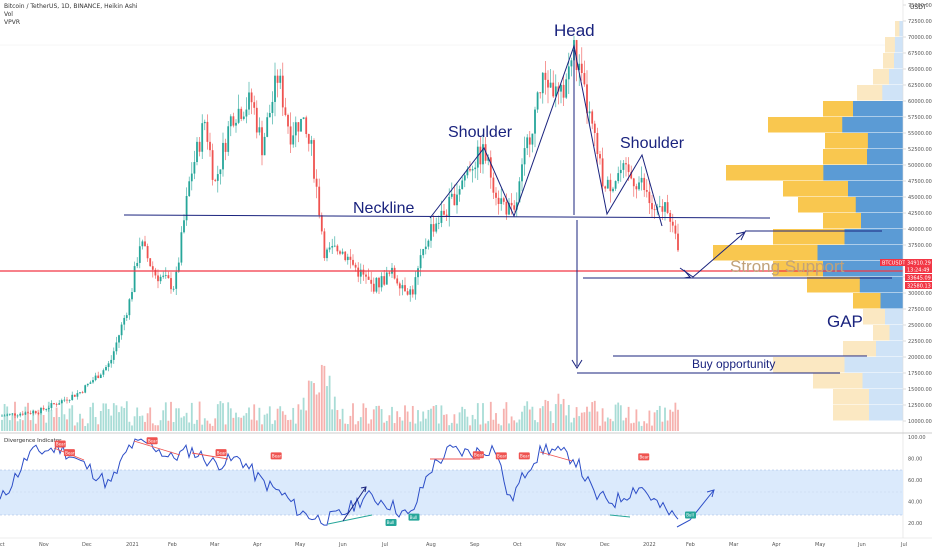  What do you see at coordinates (620, 516) in the screenshot?
I see `bull-divergence-line` at bounding box center [620, 516].